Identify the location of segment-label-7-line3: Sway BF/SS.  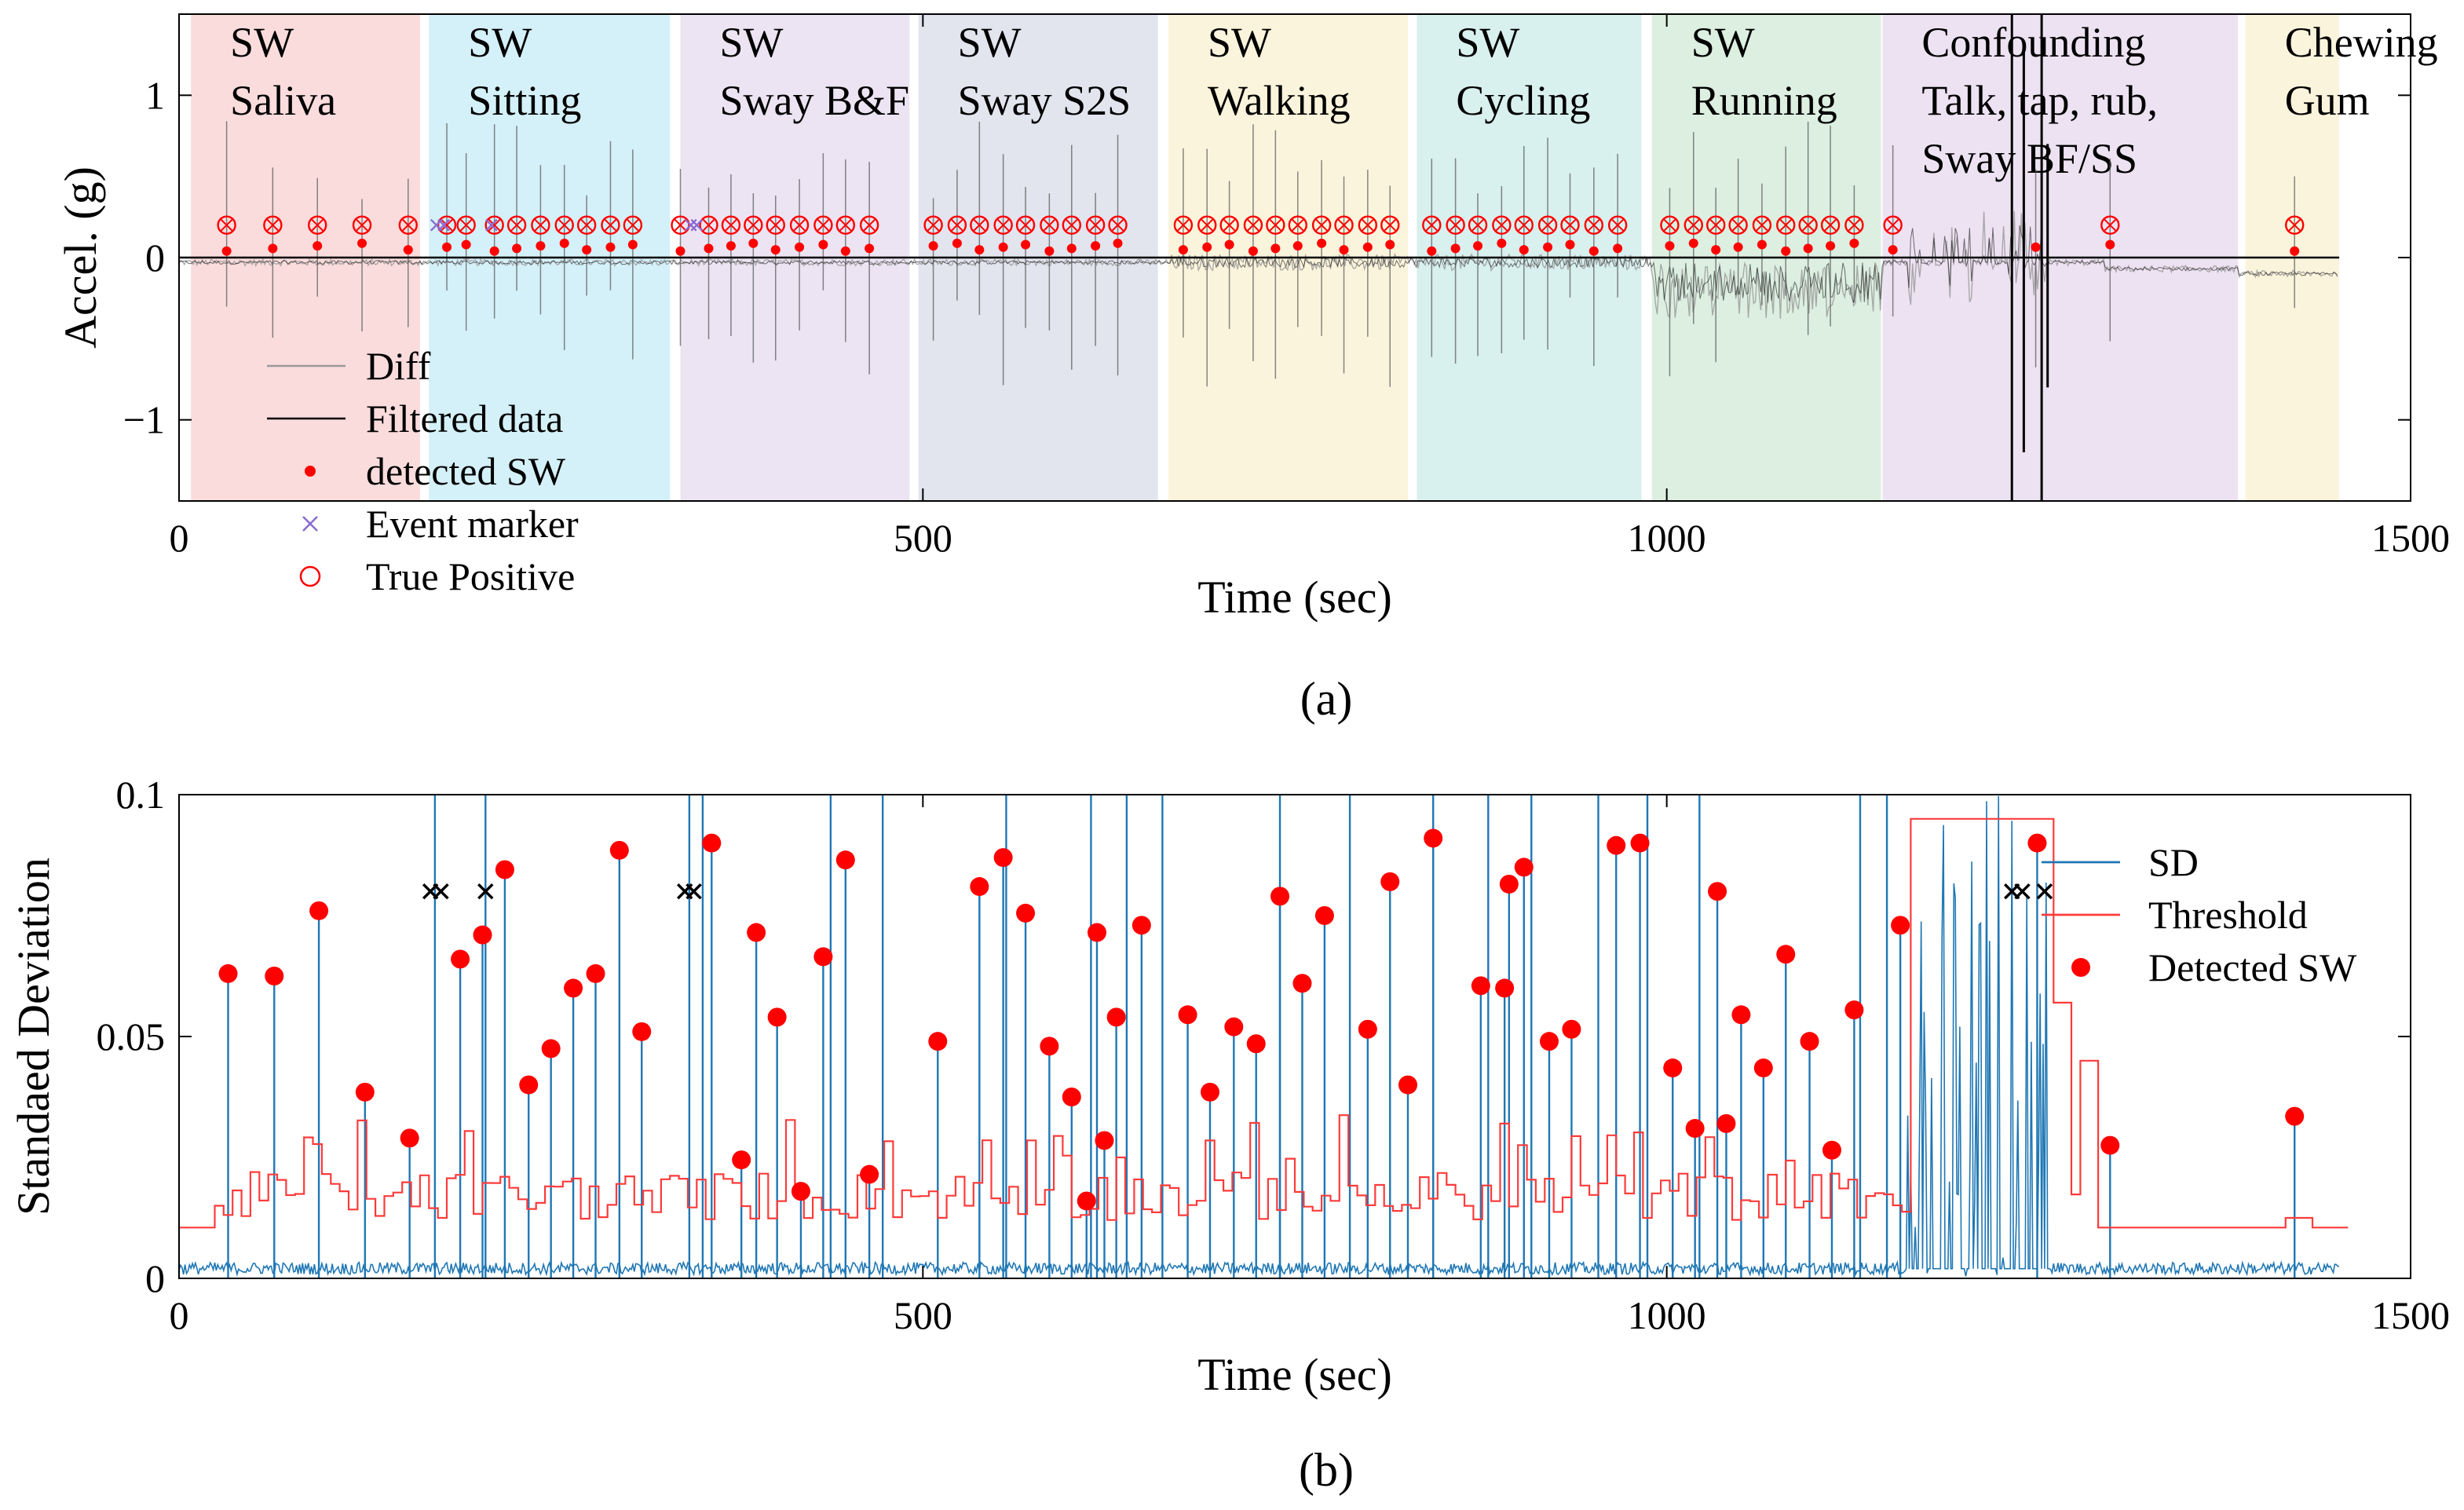
(2029, 158).